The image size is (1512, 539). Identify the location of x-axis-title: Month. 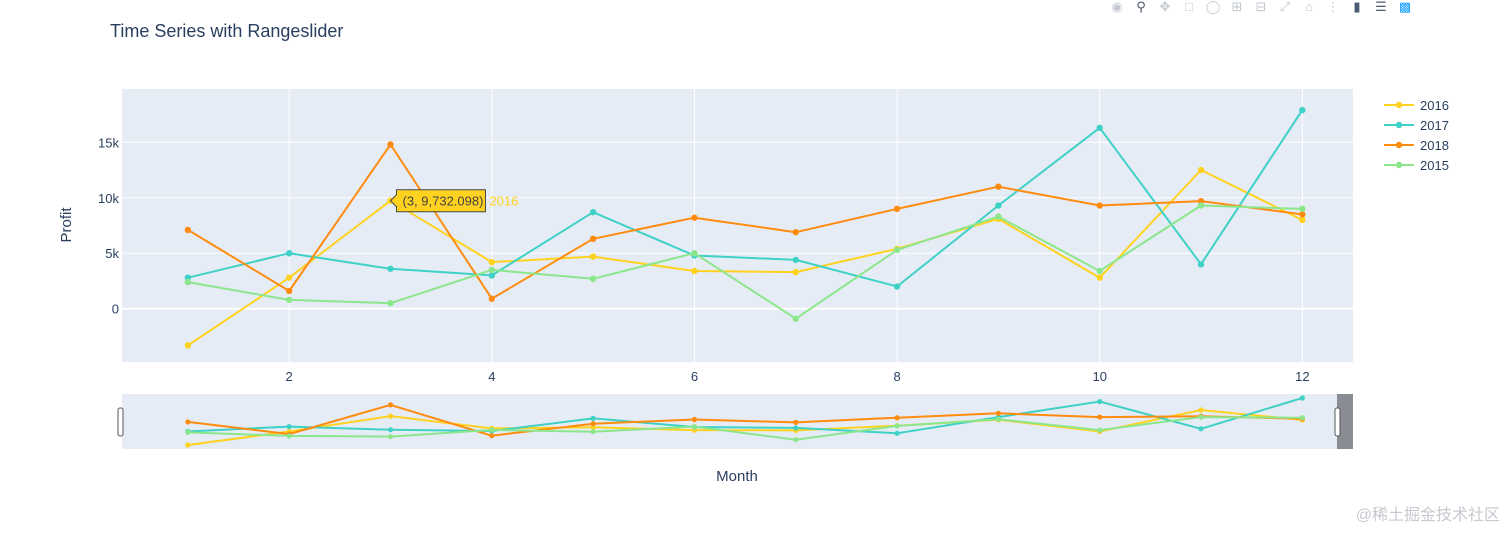
(737, 476).